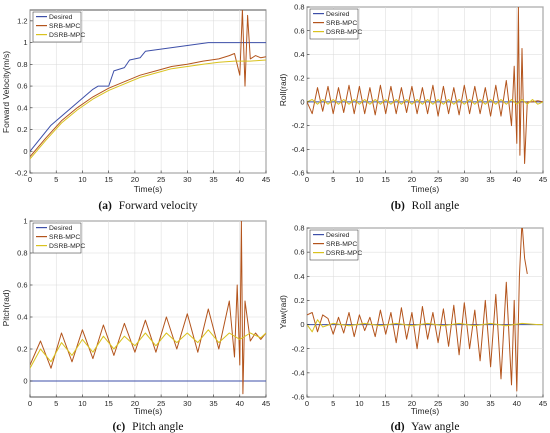 Image resolution: width=550 pixels, height=433 pixels. What do you see at coordinates (398, 206) in the screenshot?
I see `panel-b-caption-letter: (b)` at bounding box center [398, 206].